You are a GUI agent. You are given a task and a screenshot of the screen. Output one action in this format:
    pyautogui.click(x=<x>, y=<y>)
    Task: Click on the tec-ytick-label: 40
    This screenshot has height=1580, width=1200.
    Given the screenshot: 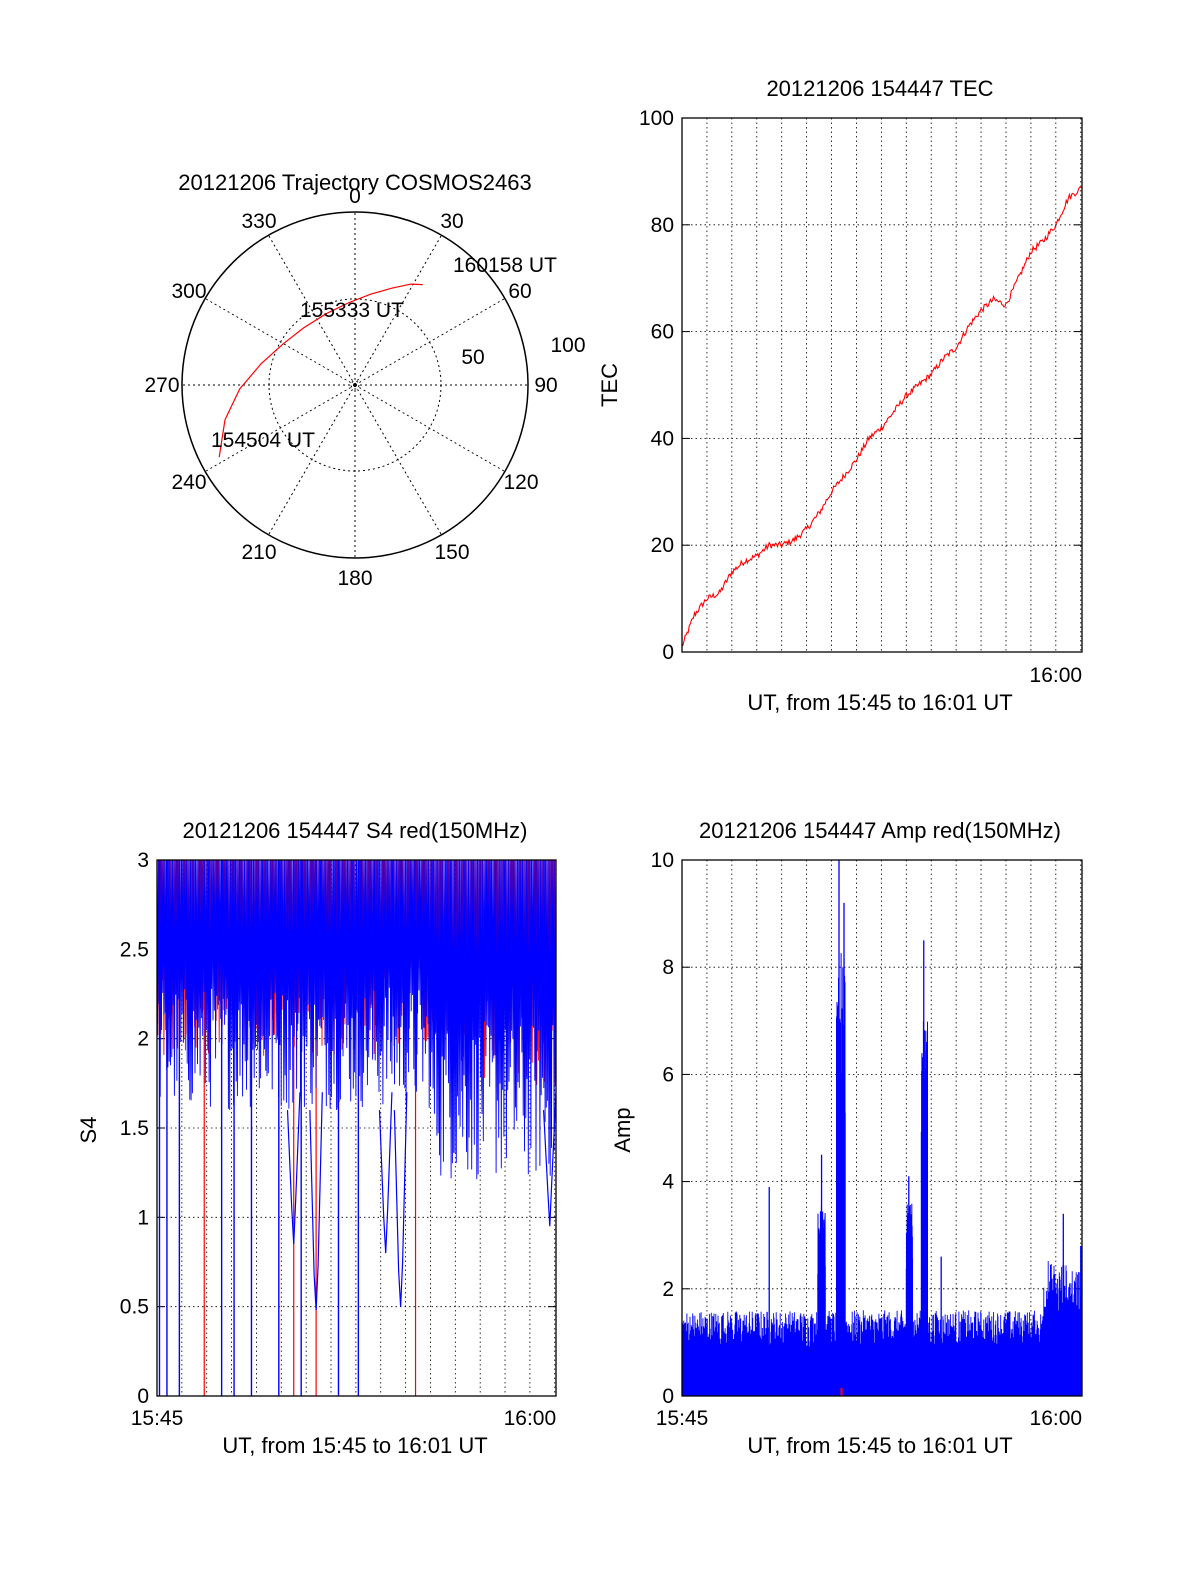 What is the action you would take?
    pyautogui.click(x=662, y=438)
    